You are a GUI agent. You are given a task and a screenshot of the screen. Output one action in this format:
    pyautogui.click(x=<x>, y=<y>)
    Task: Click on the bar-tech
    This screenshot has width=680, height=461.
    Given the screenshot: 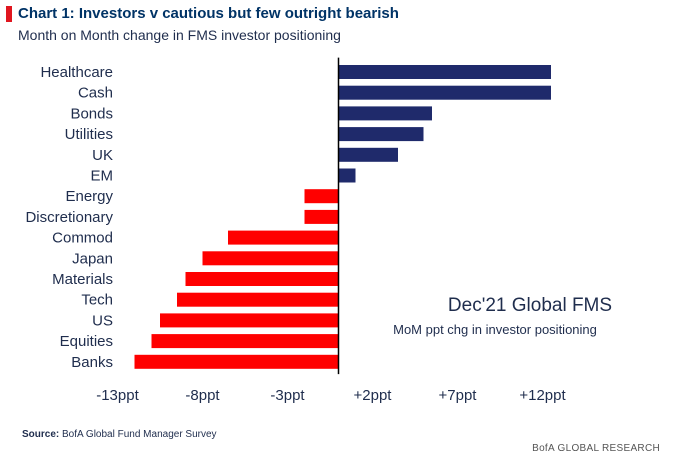 What is the action you would take?
    pyautogui.click(x=258, y=299)
    